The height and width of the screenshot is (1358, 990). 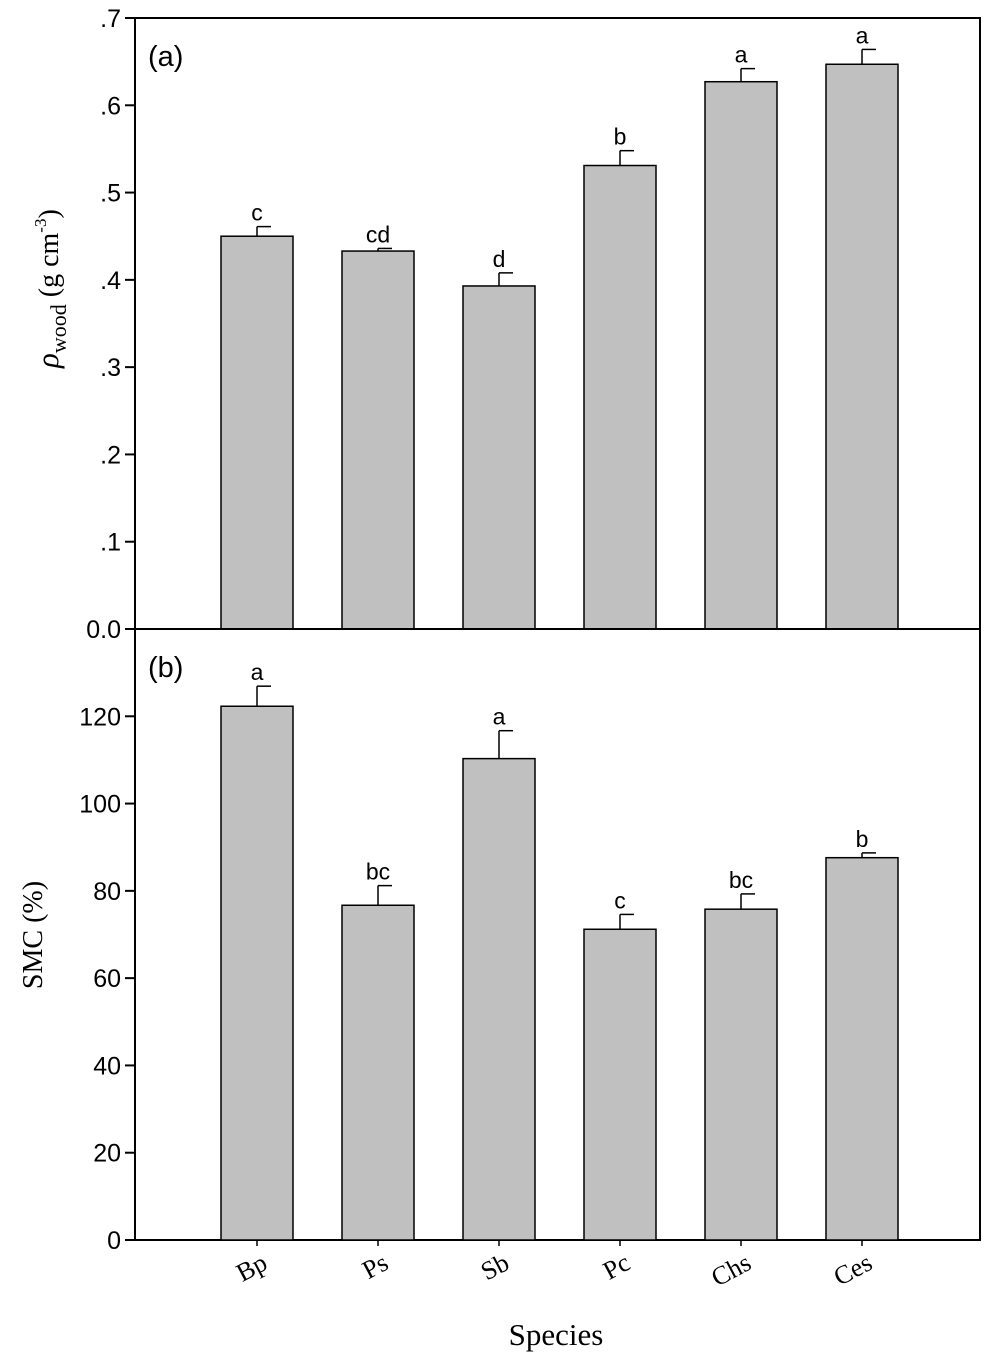 I want to click on y-tick-label: .5, so click(x=110, y=194).